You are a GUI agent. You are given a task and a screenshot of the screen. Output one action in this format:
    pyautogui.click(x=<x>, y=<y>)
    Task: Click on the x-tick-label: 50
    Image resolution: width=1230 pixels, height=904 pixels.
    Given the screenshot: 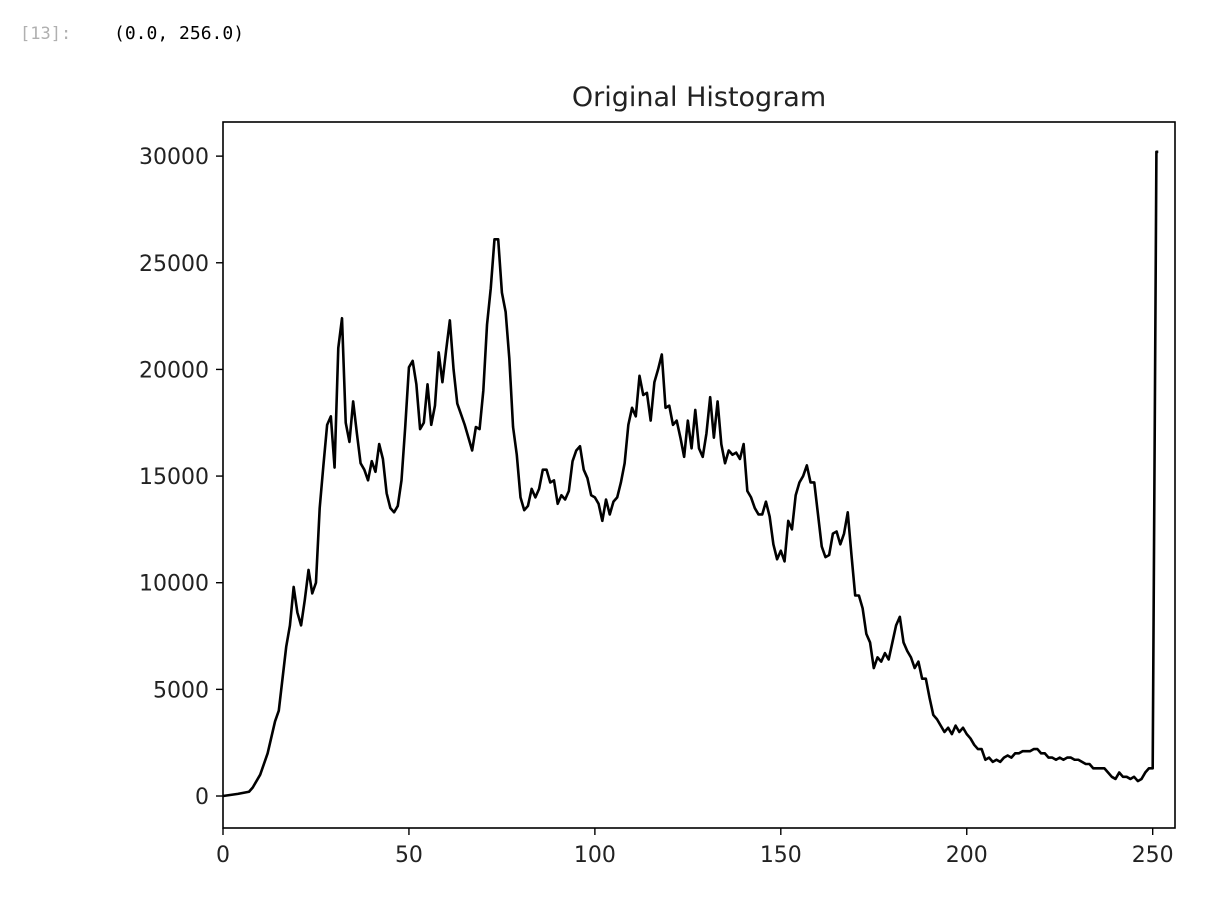 What is the action you would take?
    pyautogui.click(x=409, y=855)
    